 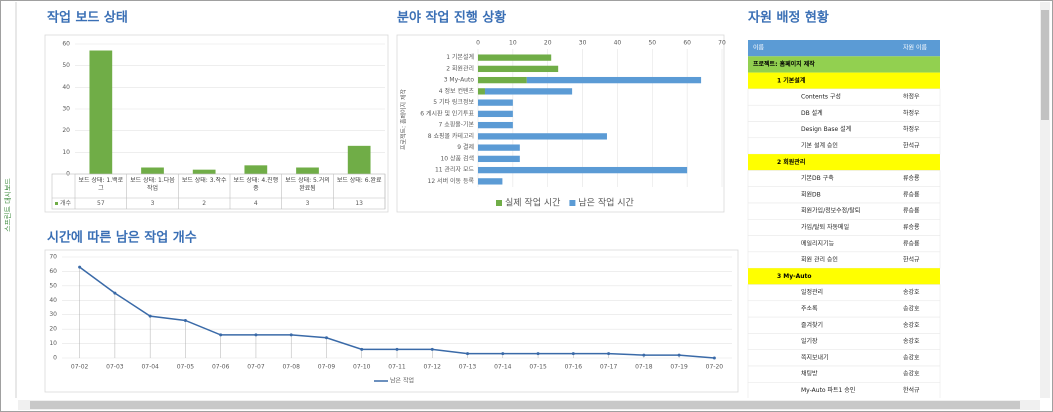 I want to click on category-label-box: 보드 상태: 3.착수, so click(x=204, y=180).